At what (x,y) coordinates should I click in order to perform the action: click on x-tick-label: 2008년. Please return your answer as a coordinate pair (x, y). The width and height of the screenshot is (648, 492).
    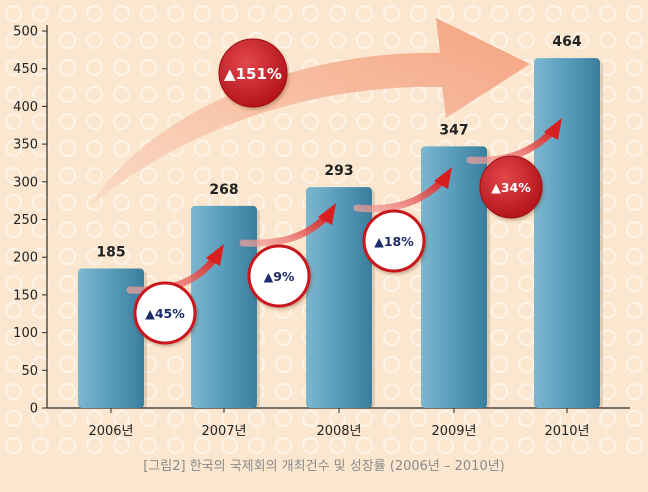
    Looking at the image, I should click on (338, 431).